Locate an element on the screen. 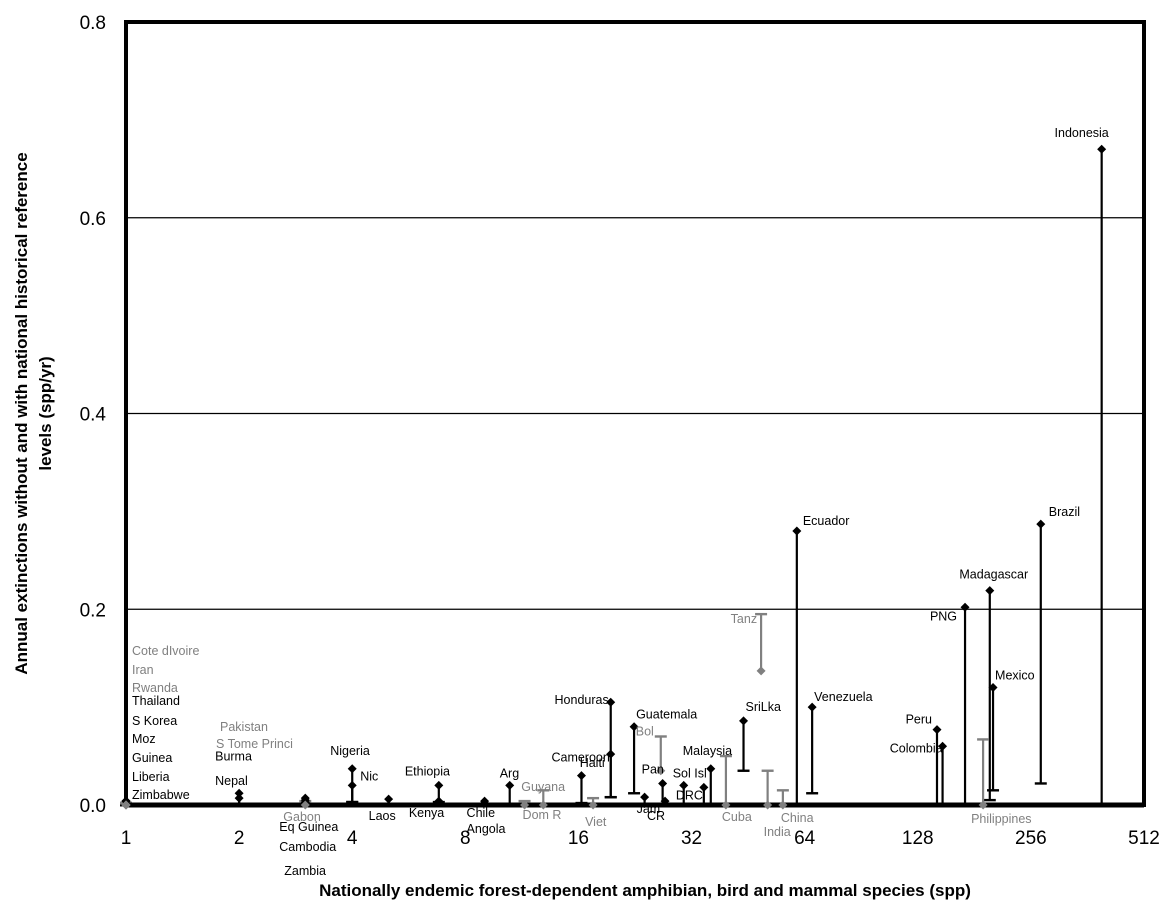  label-india: India is located at coordinates (777, 832).